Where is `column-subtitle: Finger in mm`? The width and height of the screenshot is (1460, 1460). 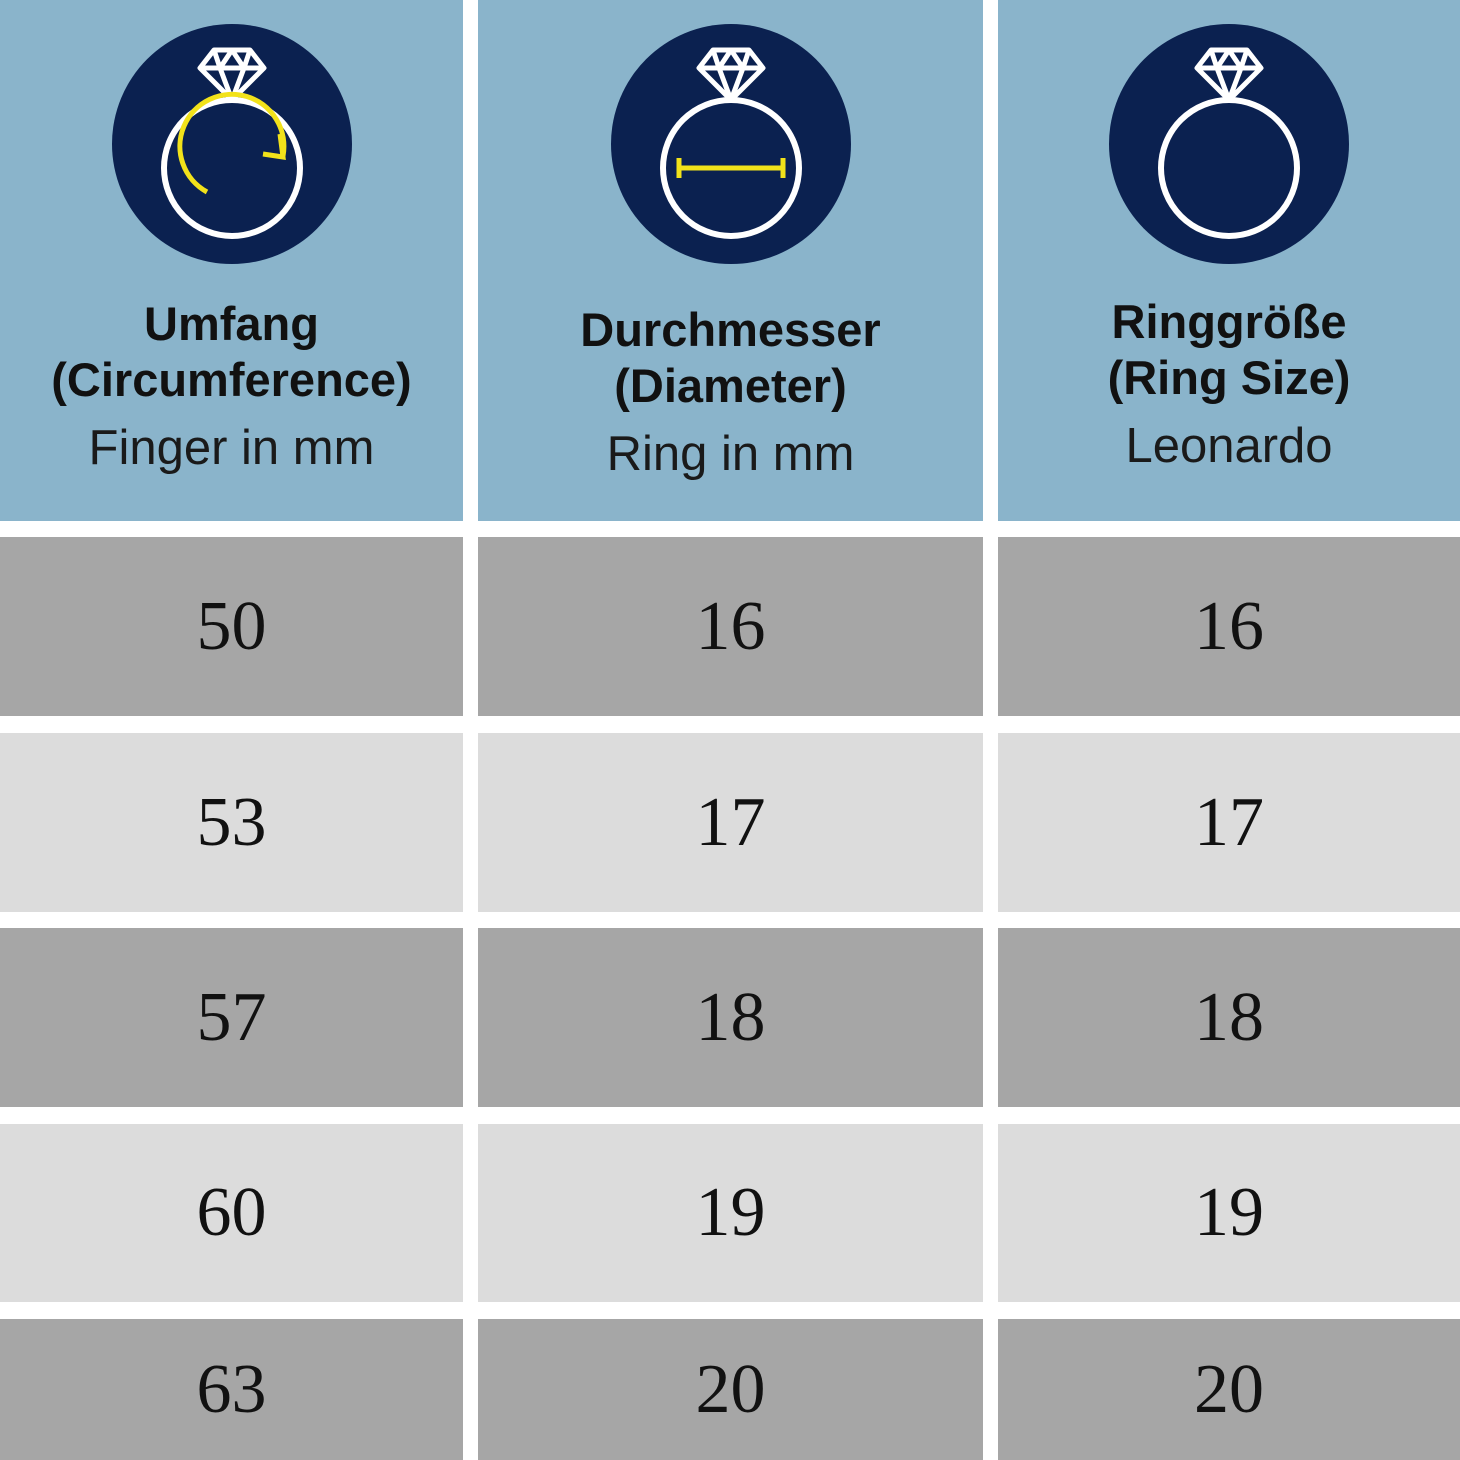
column-subtitle: Finger in mm is located at coordinates (231, 448).